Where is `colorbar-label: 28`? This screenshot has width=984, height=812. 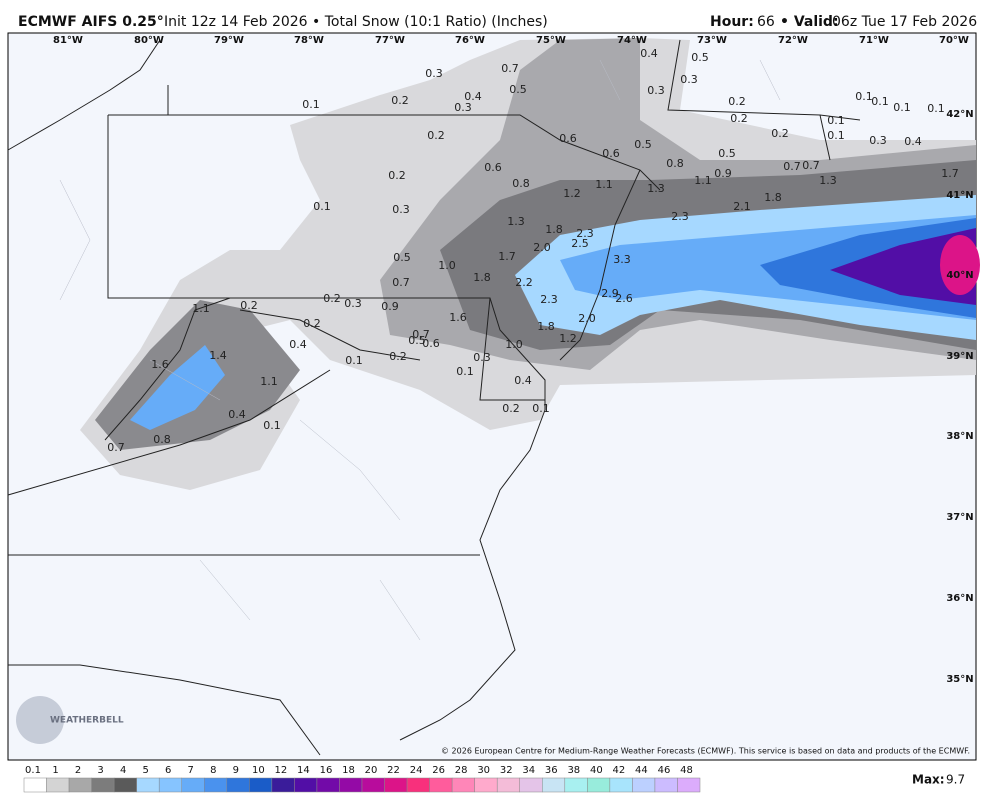
colorbar-label: 28 is located at coordinates (461, 770).